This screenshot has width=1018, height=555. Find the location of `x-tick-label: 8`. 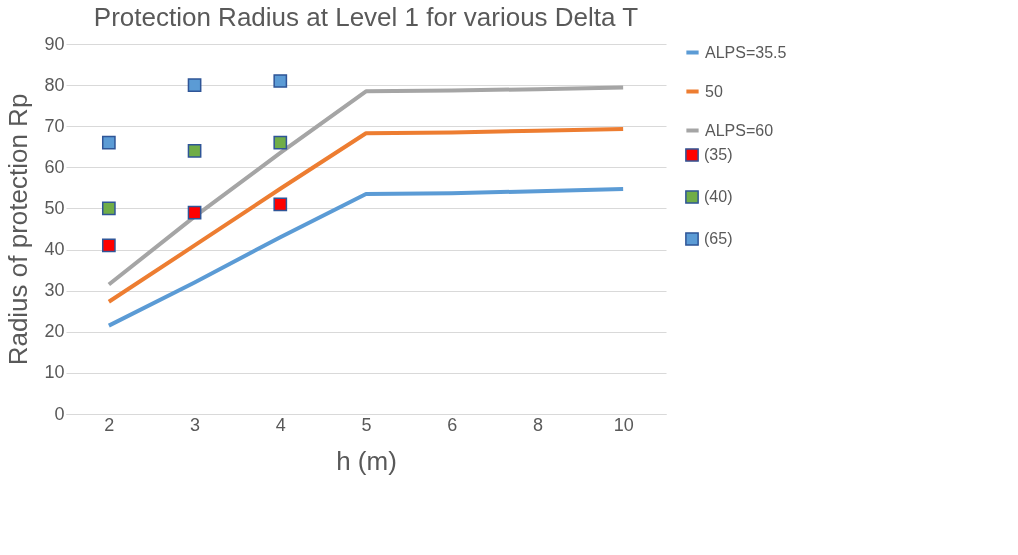

x-tick-label: 8 is located at coordinates (537, 424).